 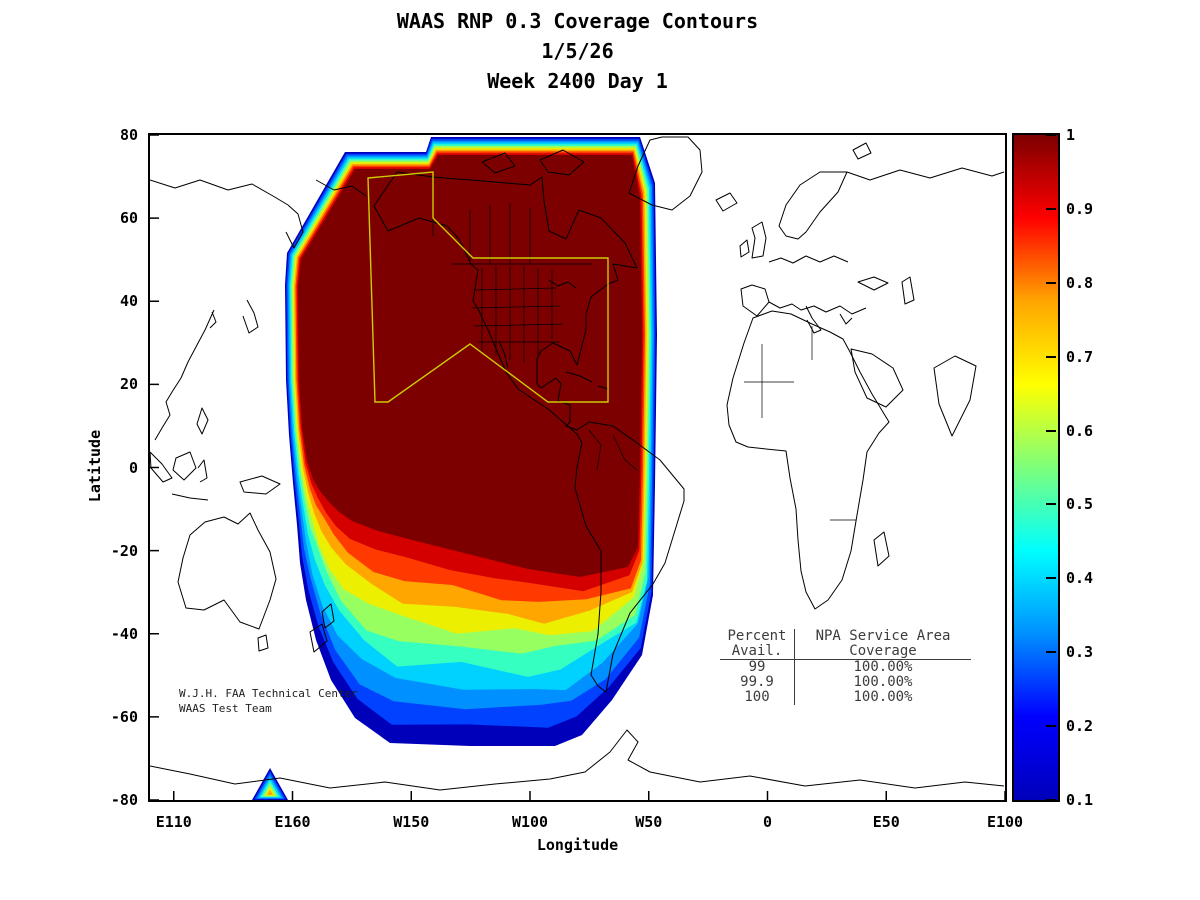 What do you see at coordinates (577, 845) in the screenshot?
I see `x-axis-label: Longitude` at bounding box center [577, 845].